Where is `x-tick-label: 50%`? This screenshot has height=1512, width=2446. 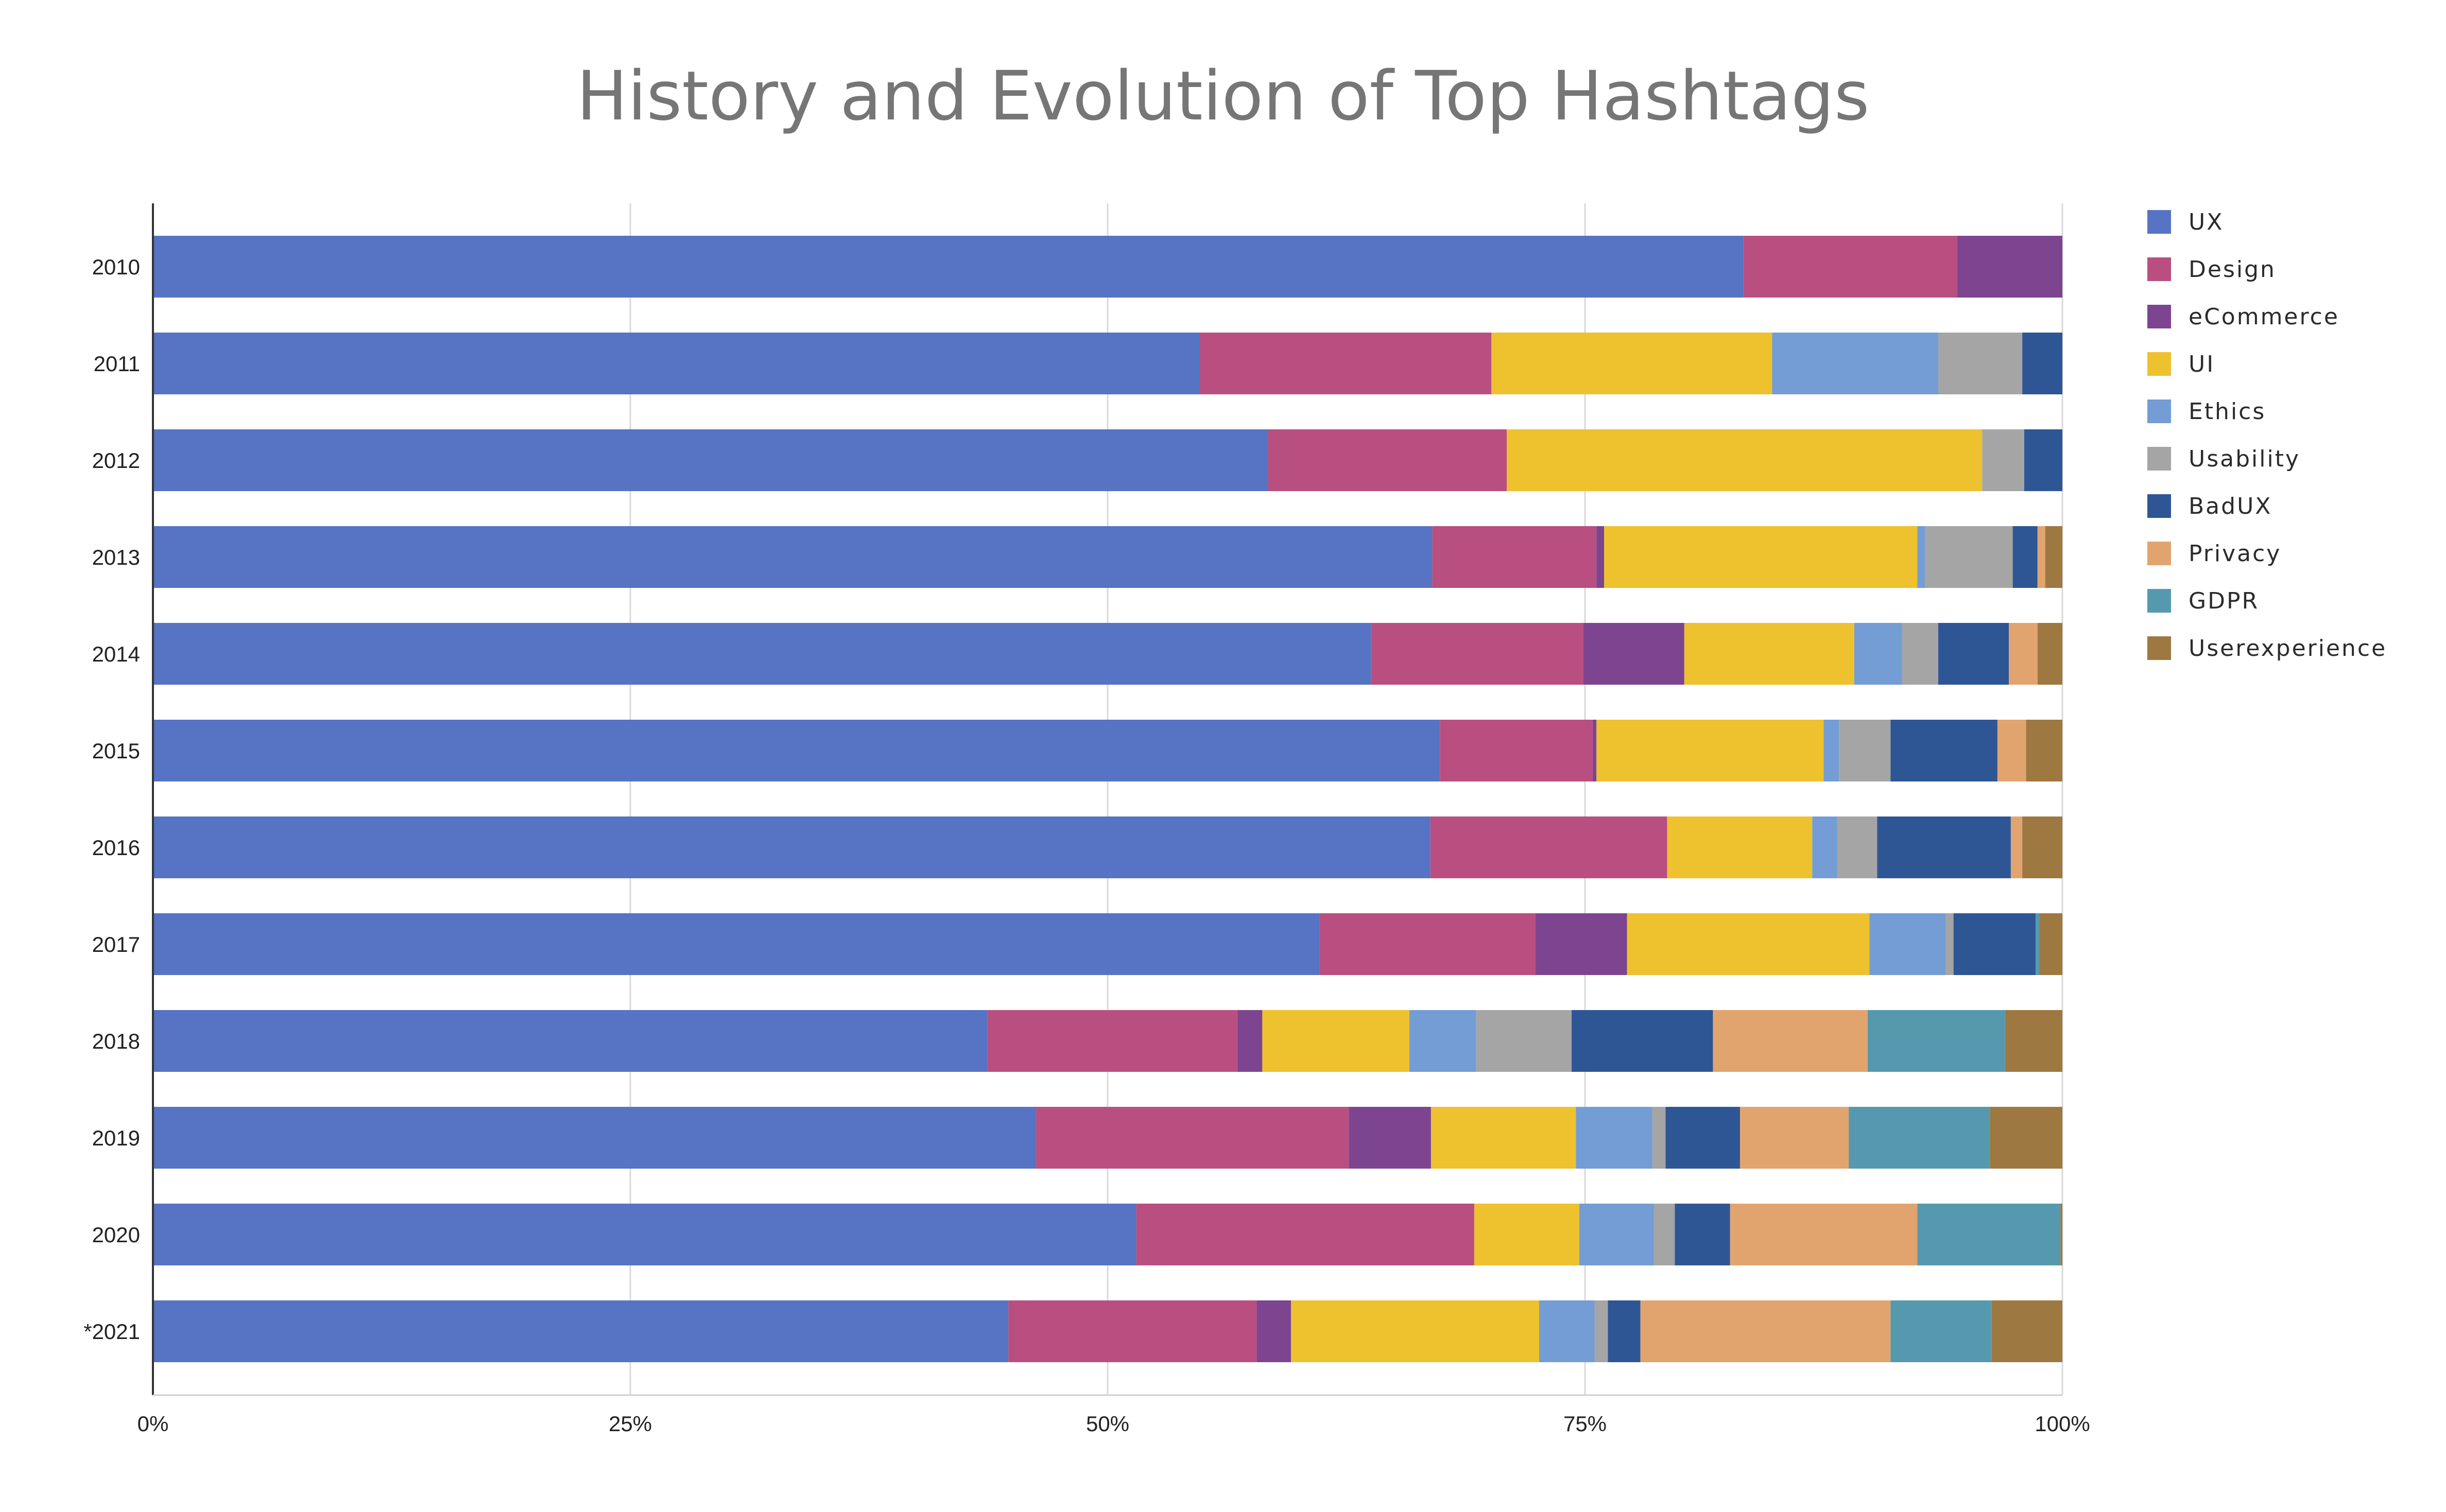 x-tick-label: 50% is located at coordinates (1107, 1424).